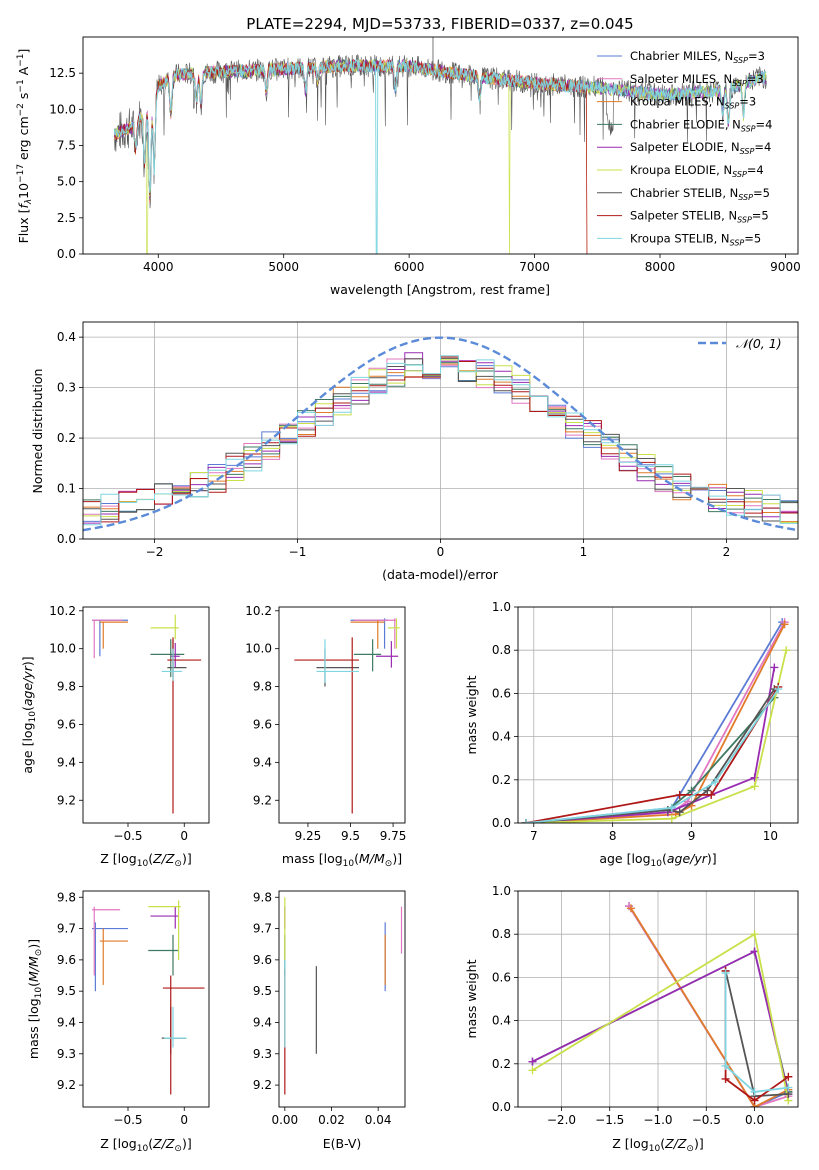 The width and height of the screenshot is (819, 1170). I want to click on spectrum-model-kroupa-stelib, so click(440, 156).